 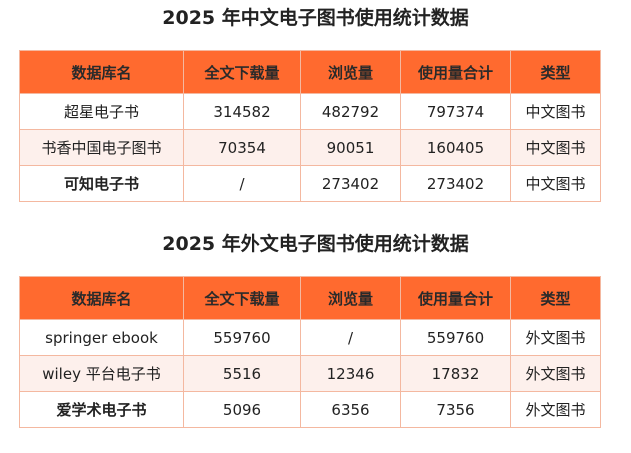 I want to click on cell-downloads: 559760, so click(x=242, y=337).